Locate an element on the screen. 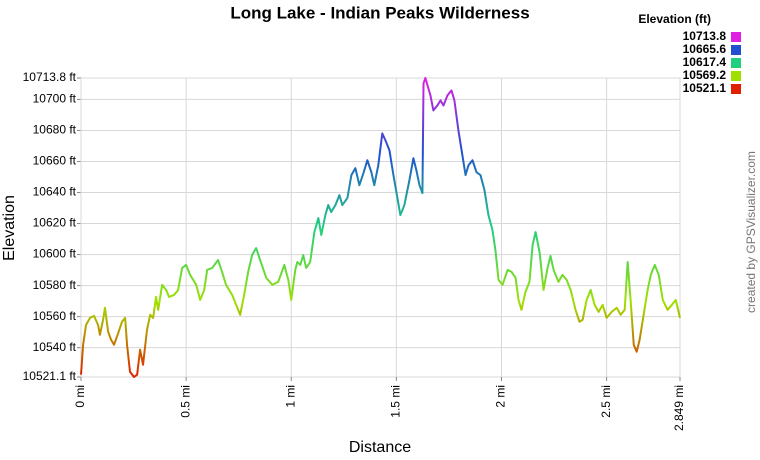  y-tick-label: 10580 ft is located at coordinates (55, 285).